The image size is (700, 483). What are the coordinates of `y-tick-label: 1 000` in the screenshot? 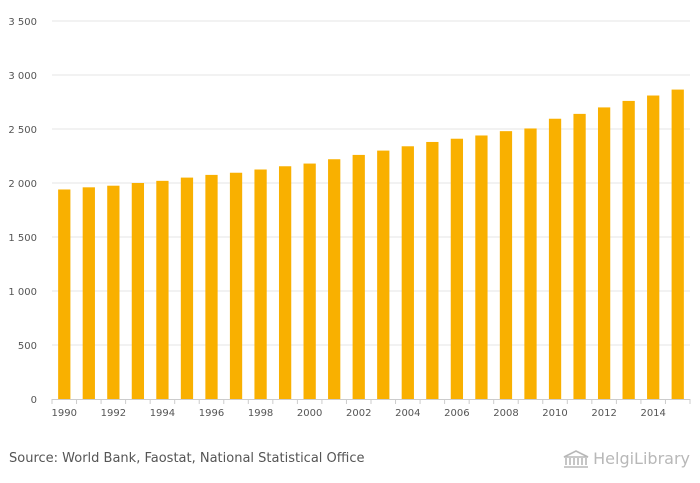 It's located at (22, 292).